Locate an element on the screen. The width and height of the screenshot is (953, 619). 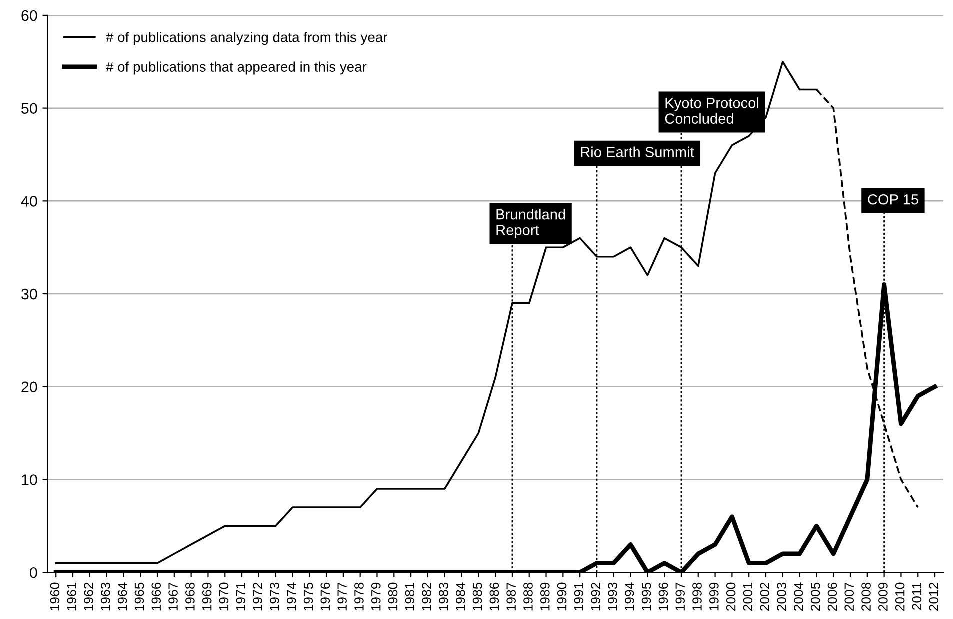
x-tick-label: 2010 is located at coordinates (900, 596).